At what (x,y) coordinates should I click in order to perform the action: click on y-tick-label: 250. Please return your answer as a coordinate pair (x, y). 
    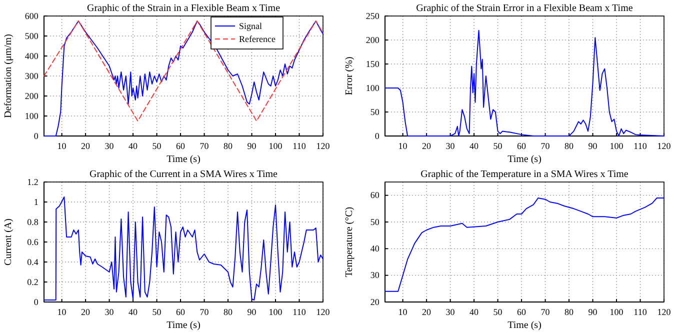
    Looking at the image, I should click on (373, 15).